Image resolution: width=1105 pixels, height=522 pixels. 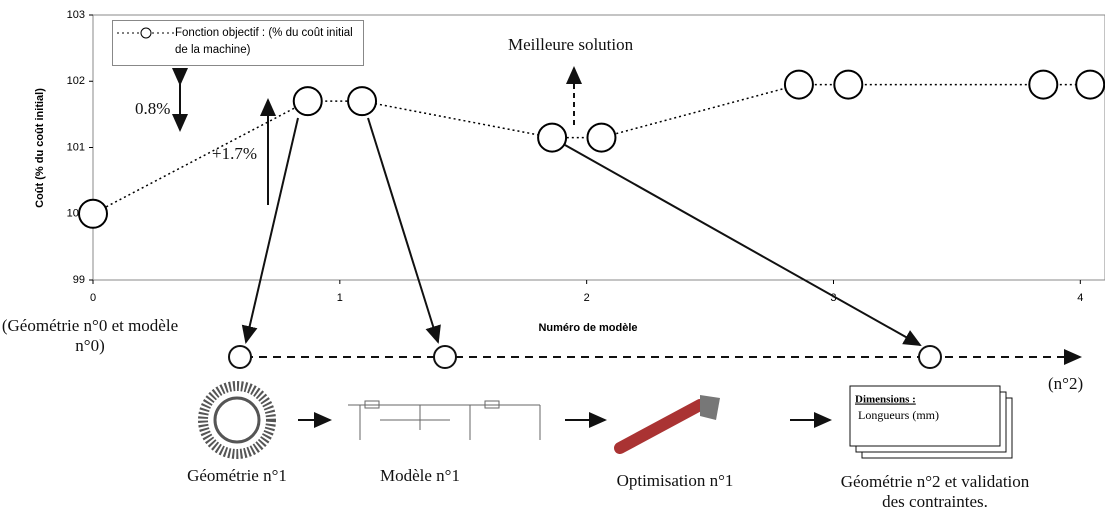 I want to click on start-label: (Géométrie n°0 et modèle n°0), so click(x=90, y=335).